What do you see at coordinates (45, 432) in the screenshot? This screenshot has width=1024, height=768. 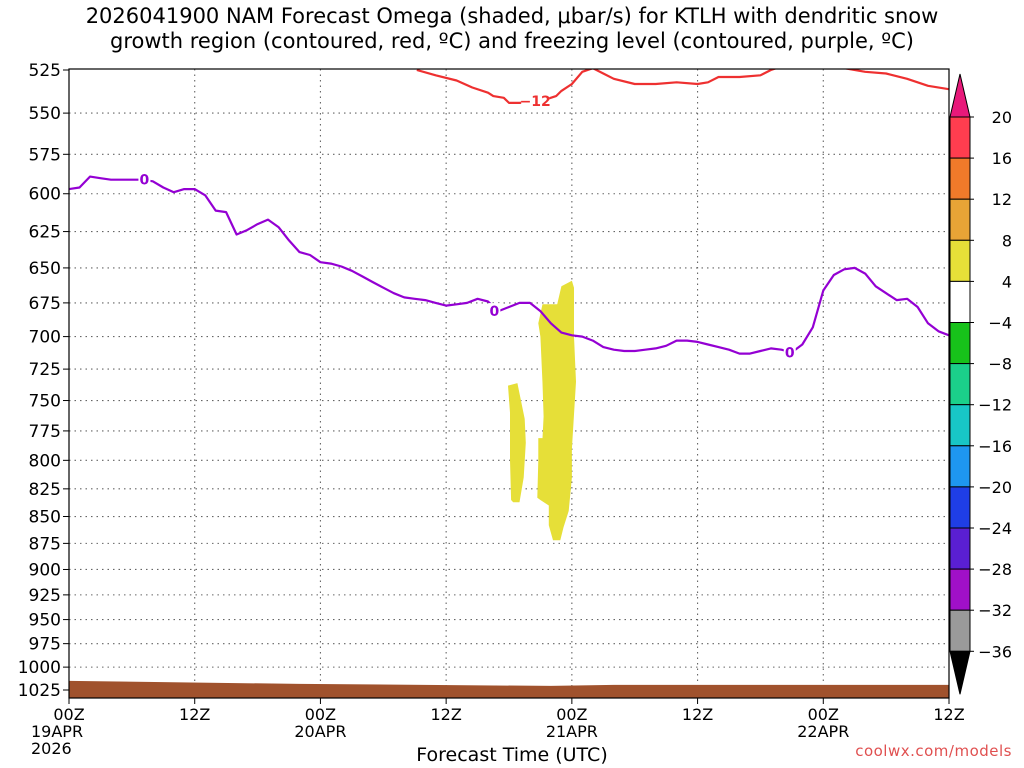 I see `y-tick-label-775: 775` at bounding box center [45, 432].